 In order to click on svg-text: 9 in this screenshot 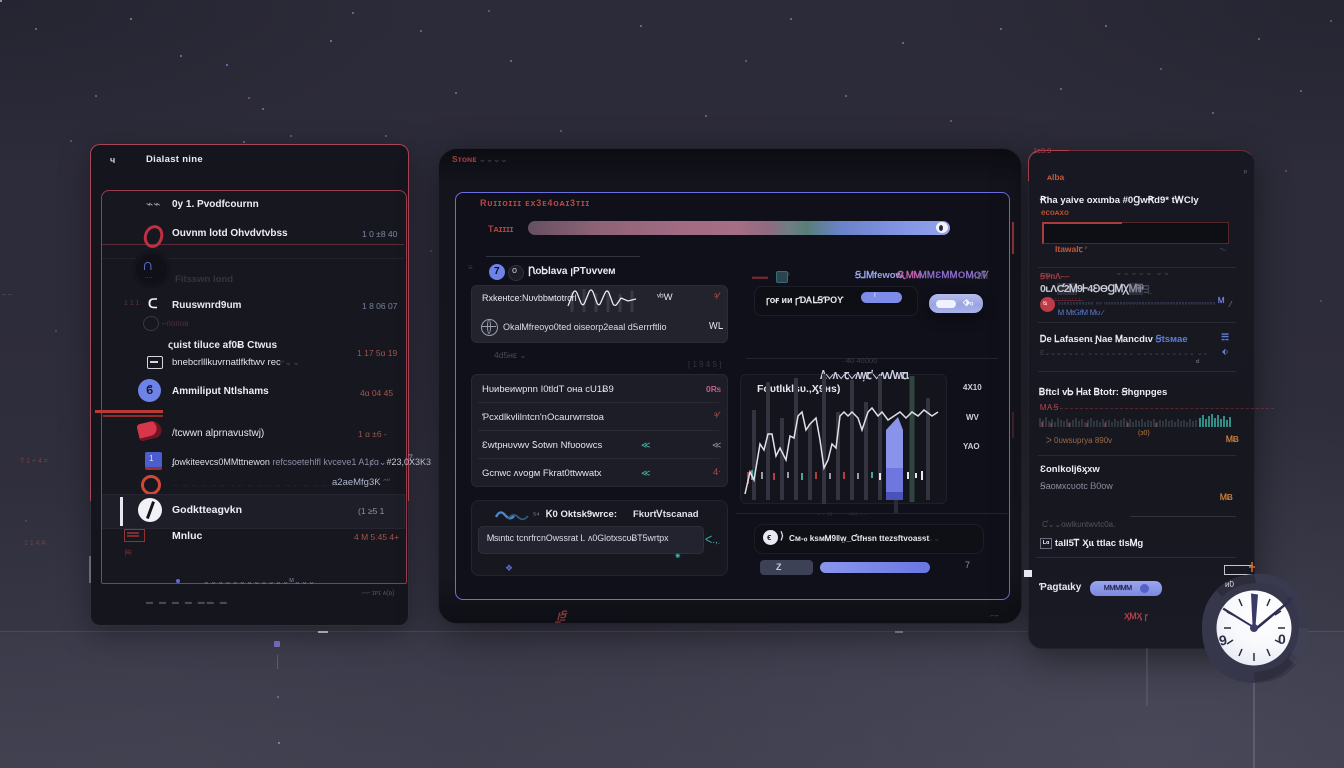, I will do `click(1223, 640)`.